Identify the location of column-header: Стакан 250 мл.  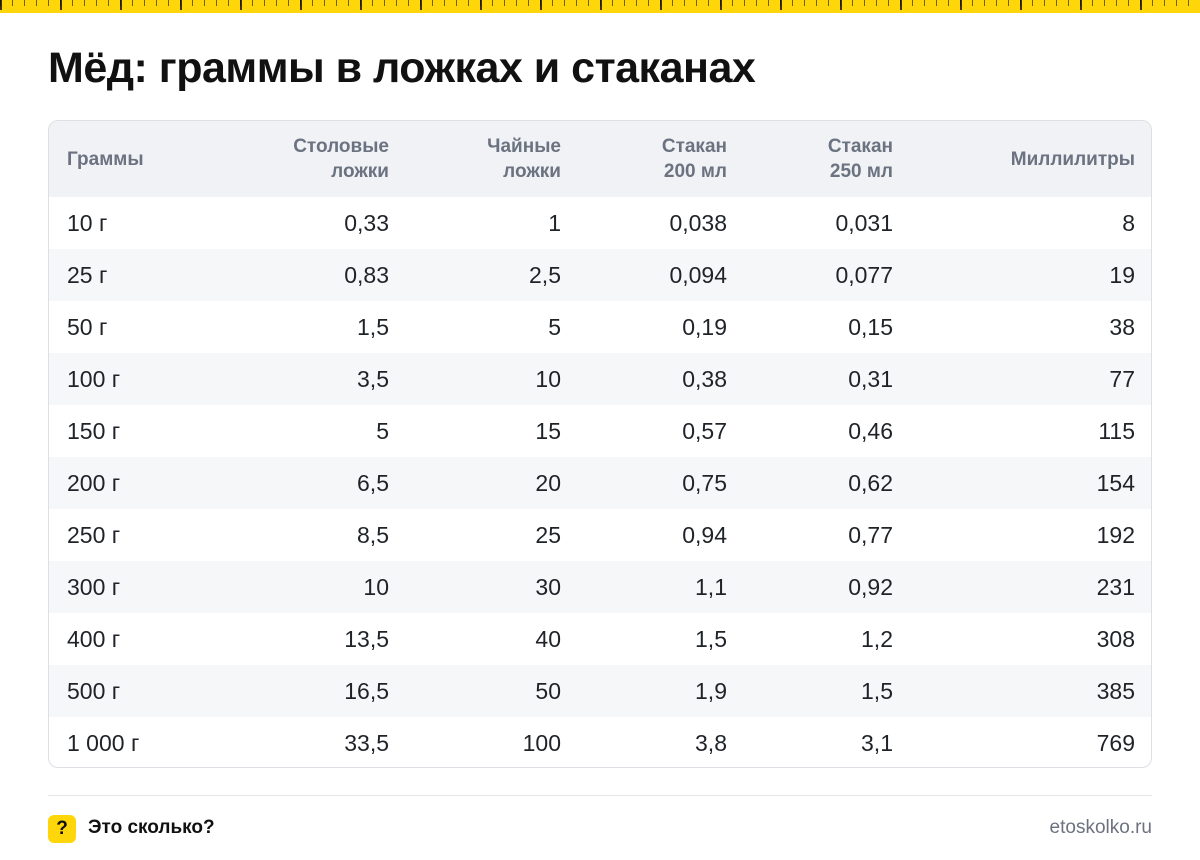
(828, 159).